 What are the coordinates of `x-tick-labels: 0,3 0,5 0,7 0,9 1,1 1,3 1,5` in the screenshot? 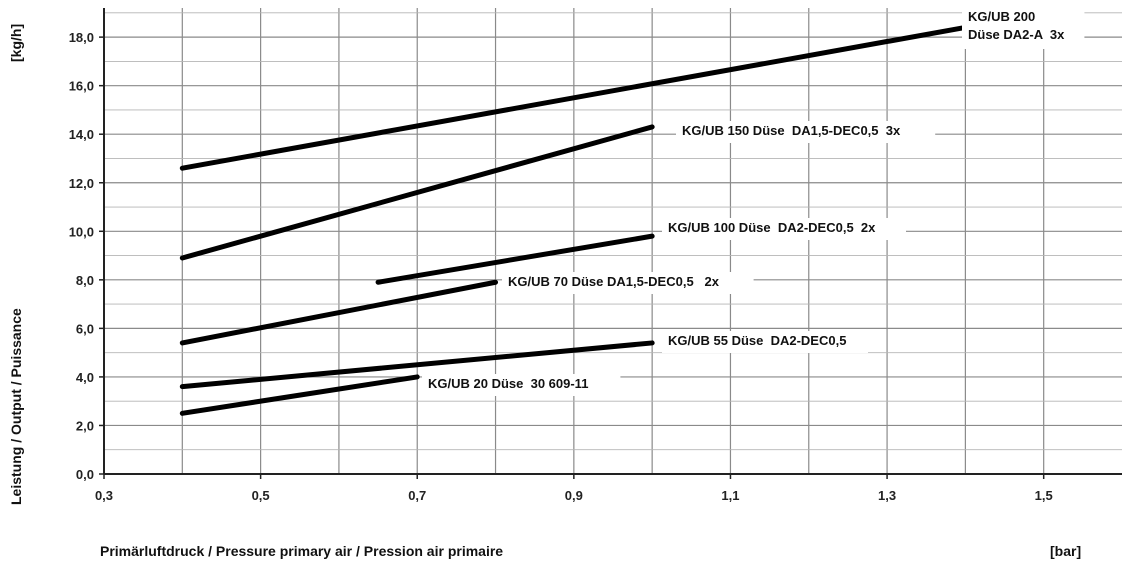 It's located at (574, 488).